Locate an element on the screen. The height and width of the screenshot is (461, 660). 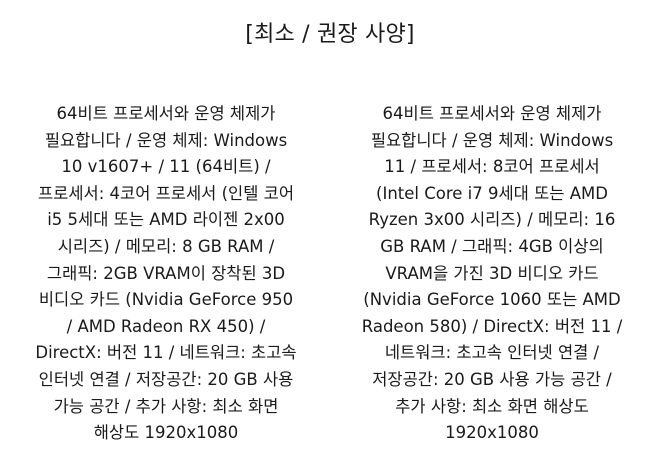
spec-line: 비디오 카드 (Nvidia GeForce 950 is located at coordinates (166, 300).